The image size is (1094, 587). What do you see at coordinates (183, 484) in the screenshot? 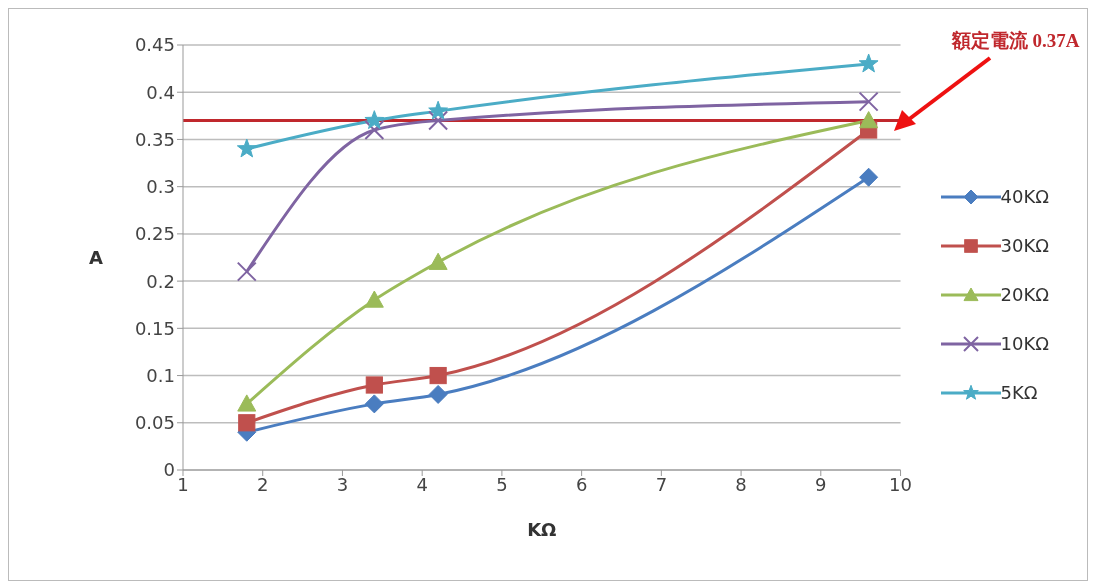
I see `x-tick-label: 1` at bounding box center [183, 484].